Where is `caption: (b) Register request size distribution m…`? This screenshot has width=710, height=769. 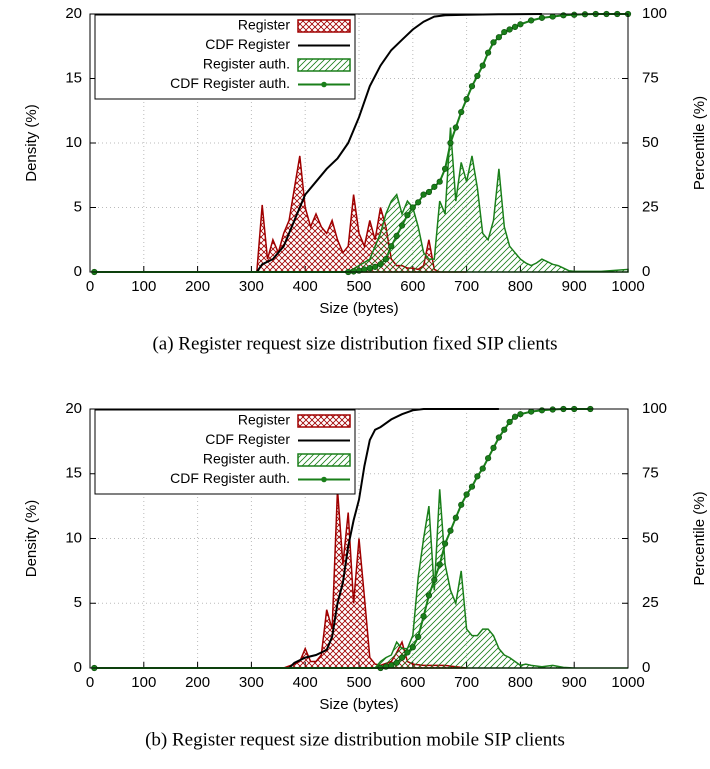 caption: (b) Register request size distribution m… is located at coordinates (355, 739).